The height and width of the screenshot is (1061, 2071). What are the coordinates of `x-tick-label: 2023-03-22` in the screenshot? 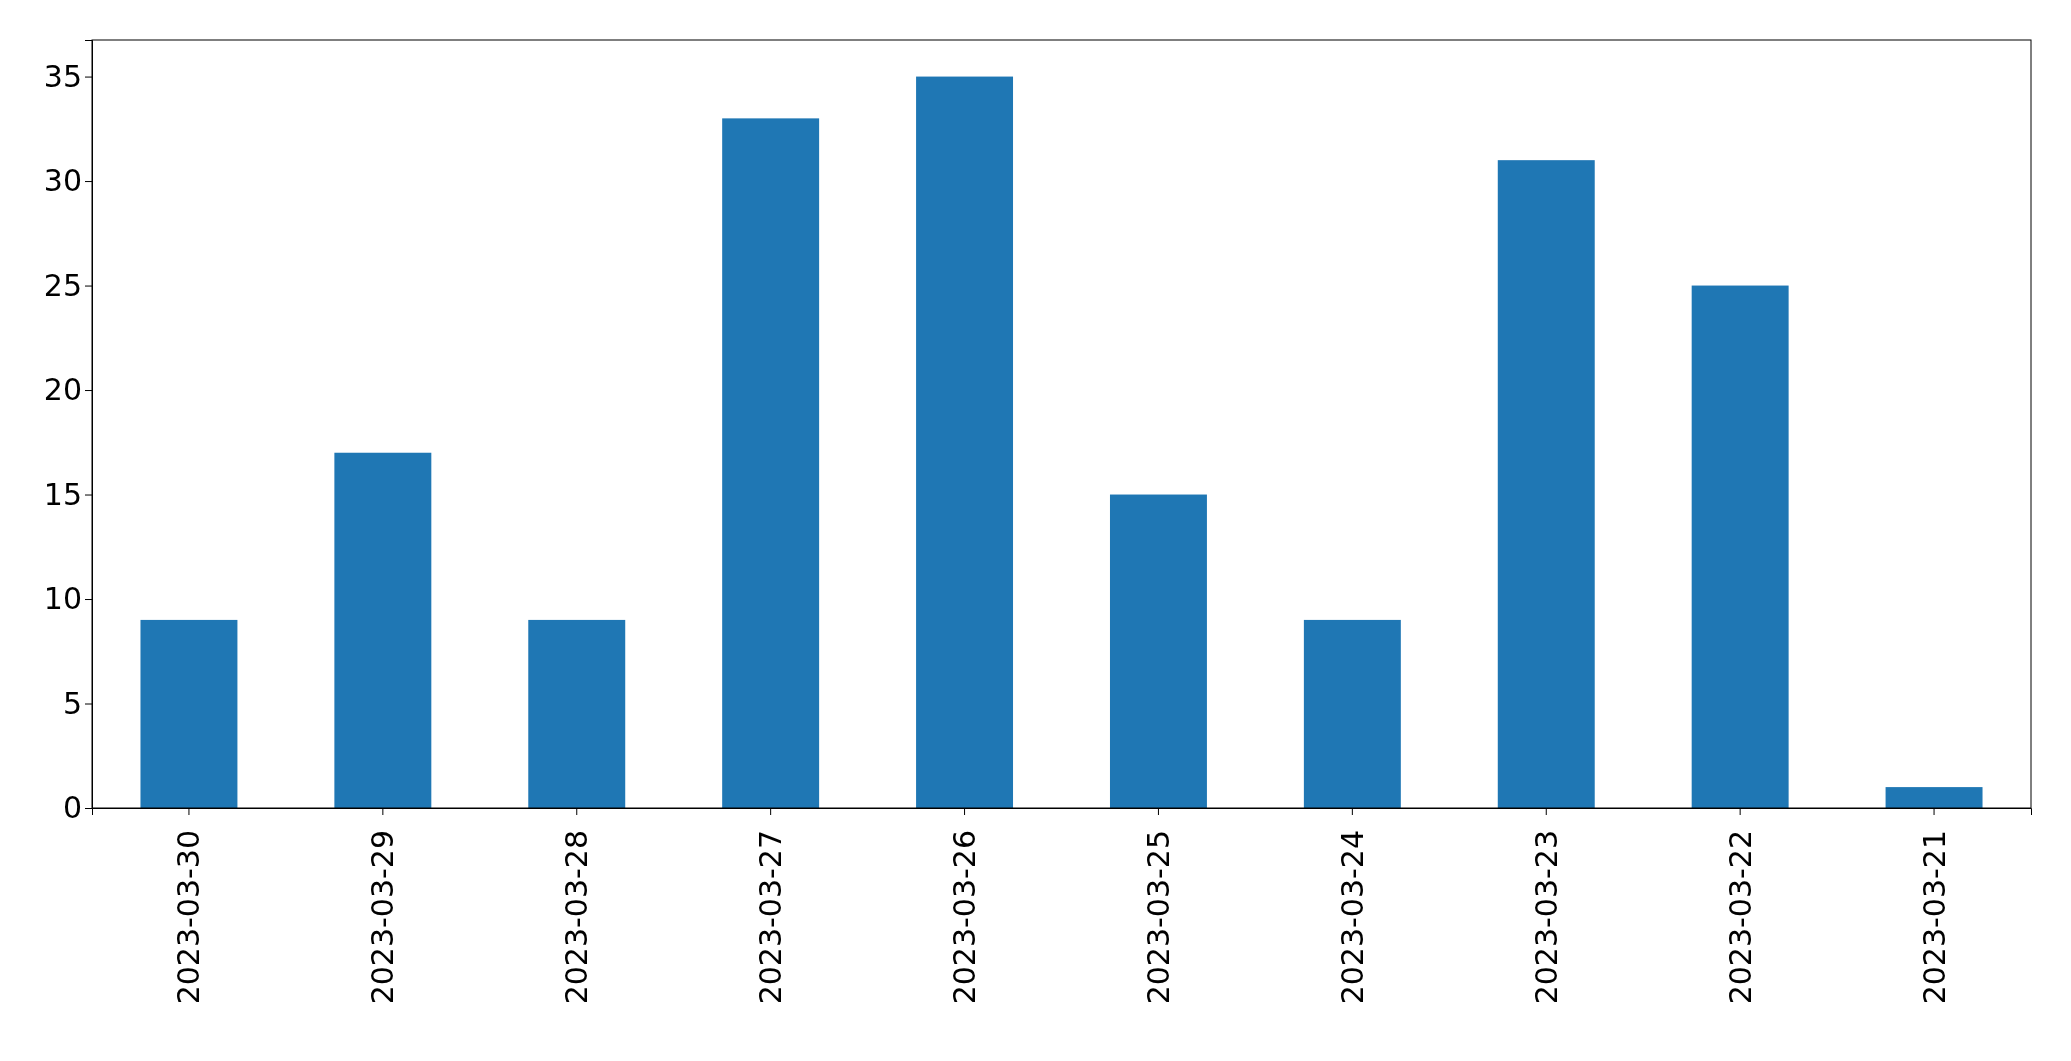 It's located at (1740, 917).